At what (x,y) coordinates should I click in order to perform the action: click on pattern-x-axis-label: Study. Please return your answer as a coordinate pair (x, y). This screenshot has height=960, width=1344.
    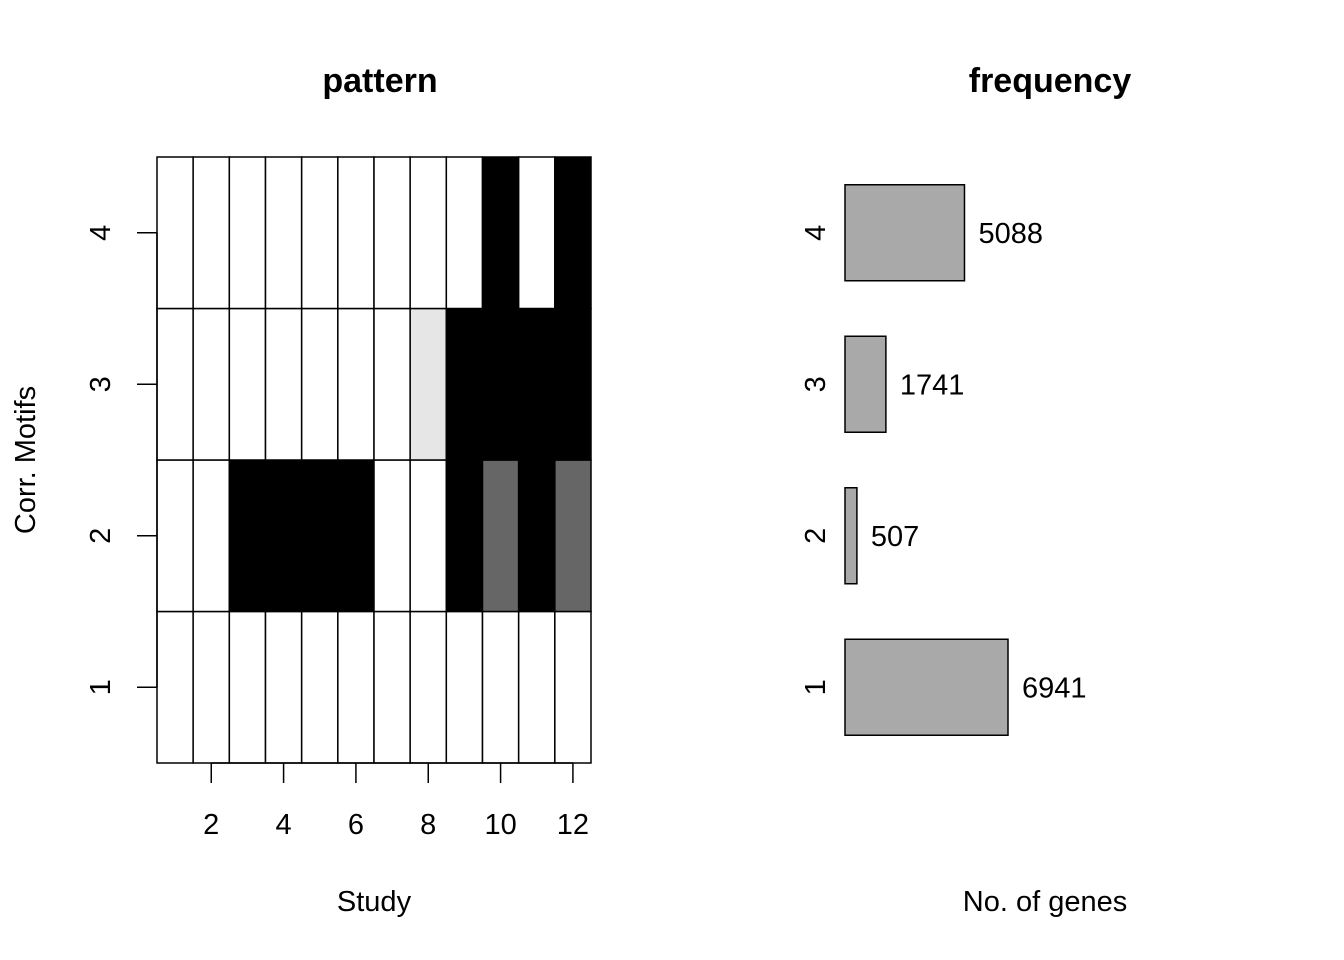
    Looking at the image, I should click on (374, 902).